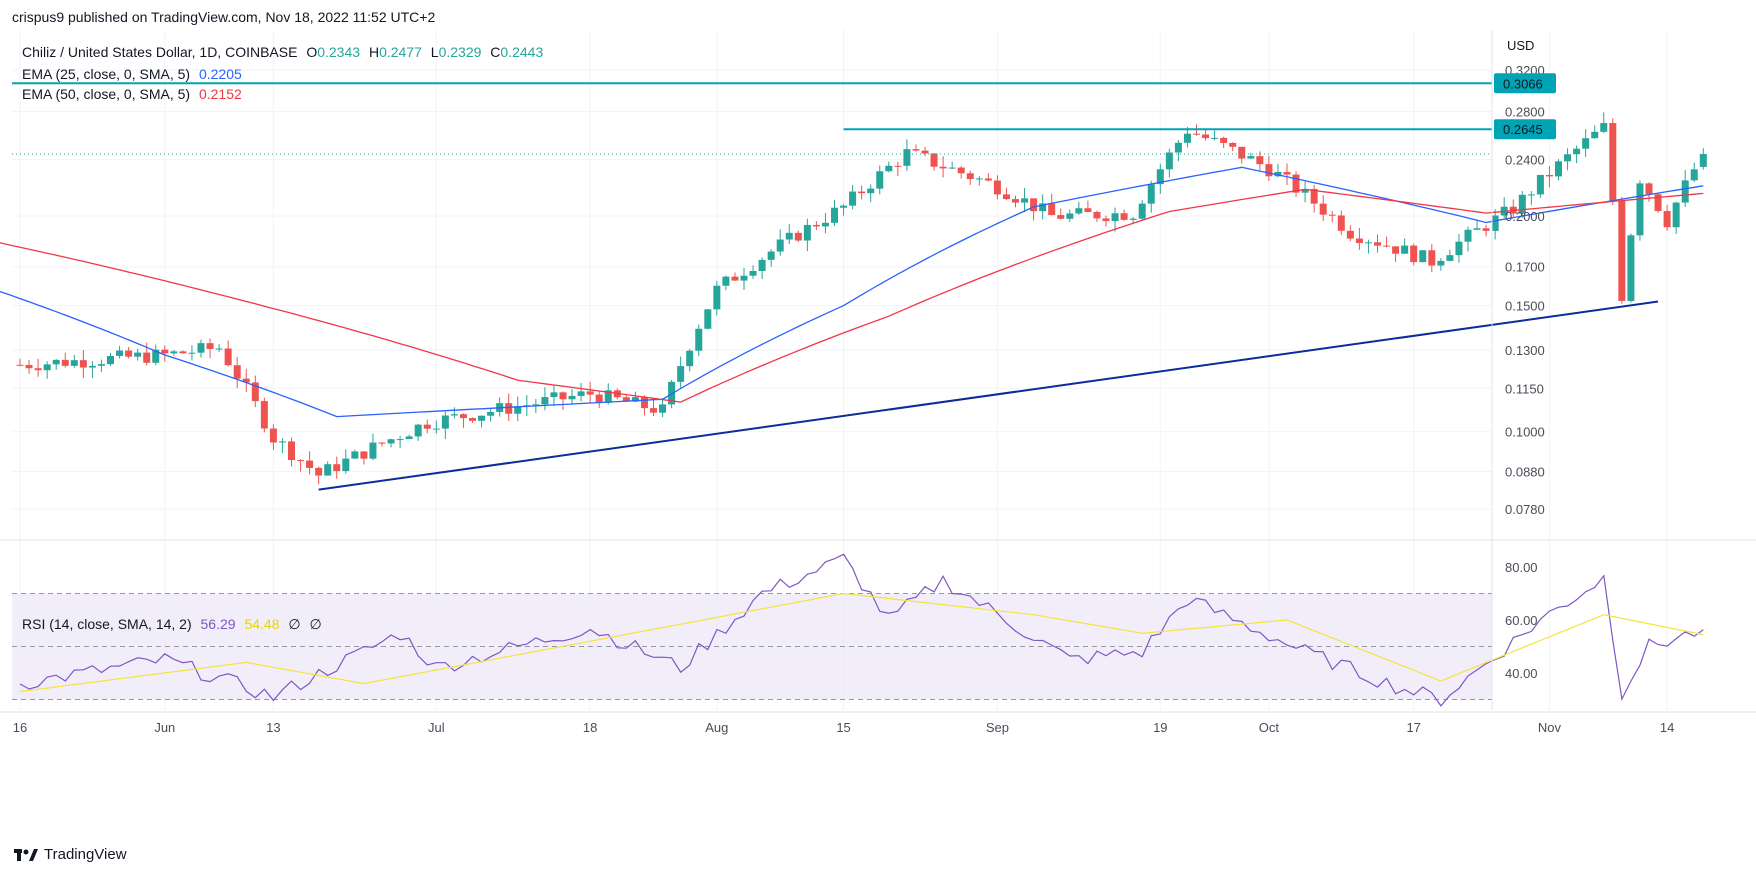 The width and height of the screenshot is (1756, 876). Describe the element at coordinates (218, 624) in the screenshot. I see `rsi-value: 56.29` at that location.